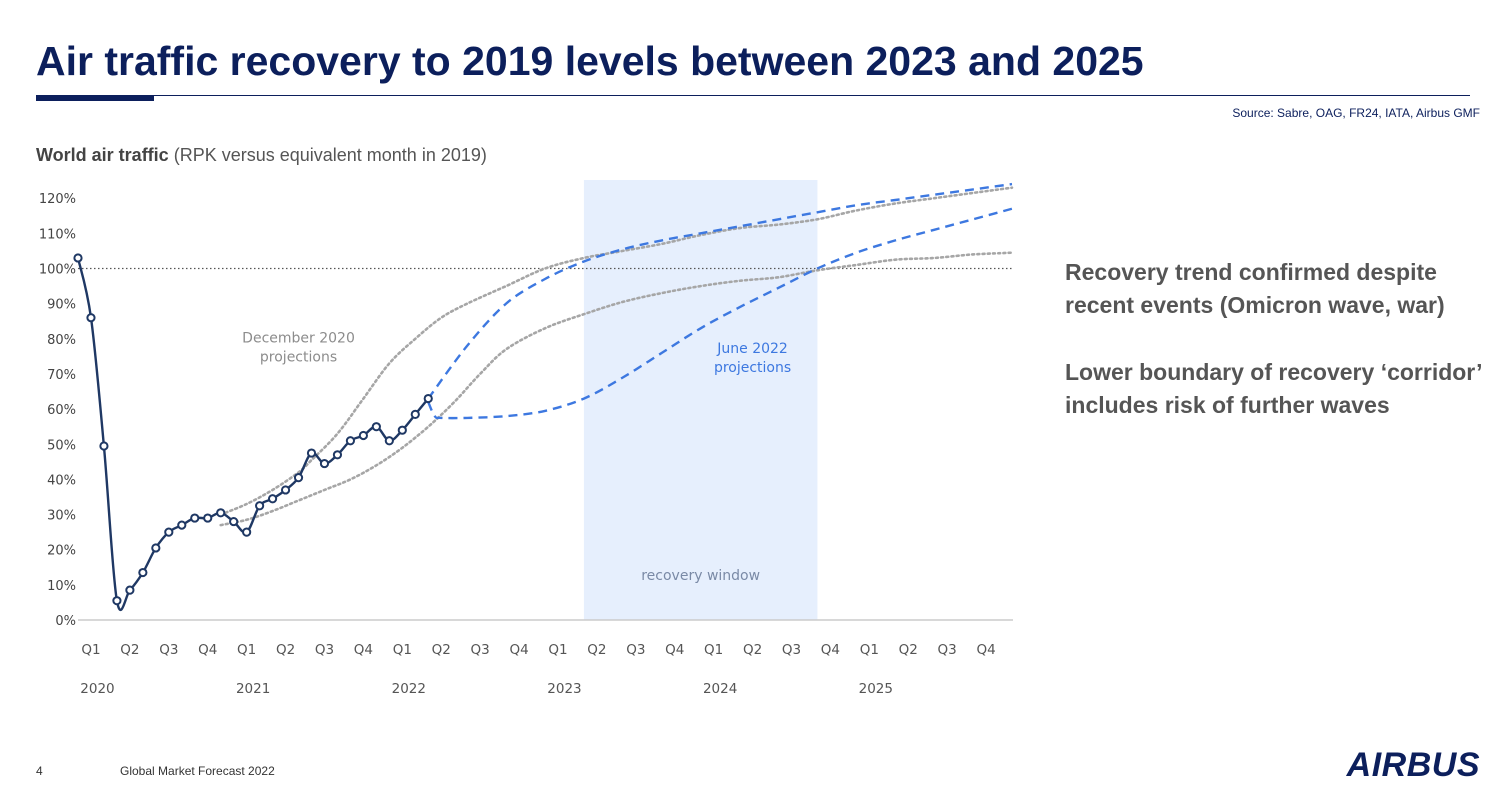 This screenshot has width=1498, height=787. I want to click on x-year-label: 2022, so click(409, 689).